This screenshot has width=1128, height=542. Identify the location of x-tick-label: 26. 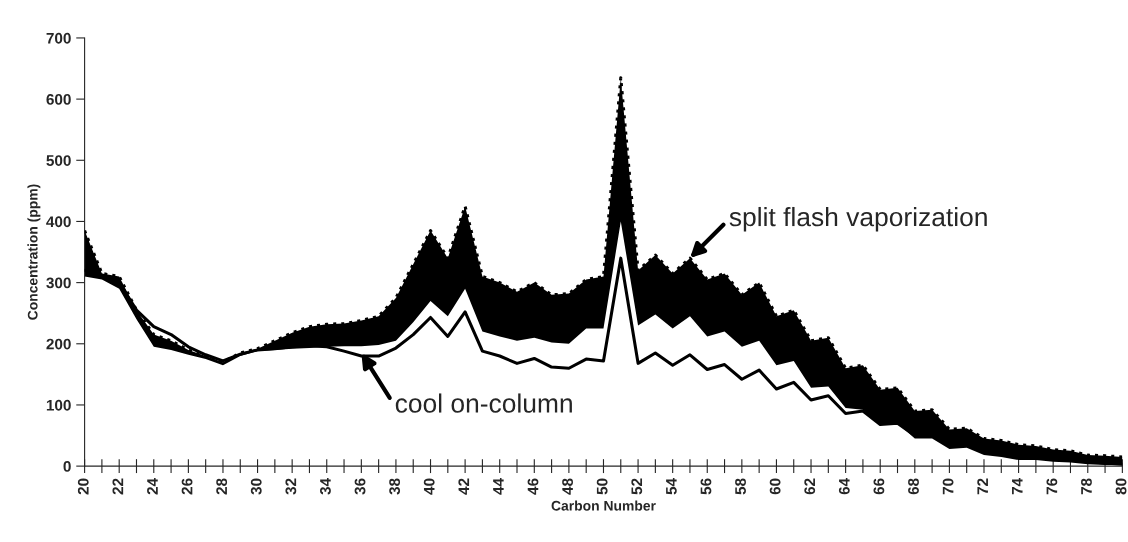
(187, 486).